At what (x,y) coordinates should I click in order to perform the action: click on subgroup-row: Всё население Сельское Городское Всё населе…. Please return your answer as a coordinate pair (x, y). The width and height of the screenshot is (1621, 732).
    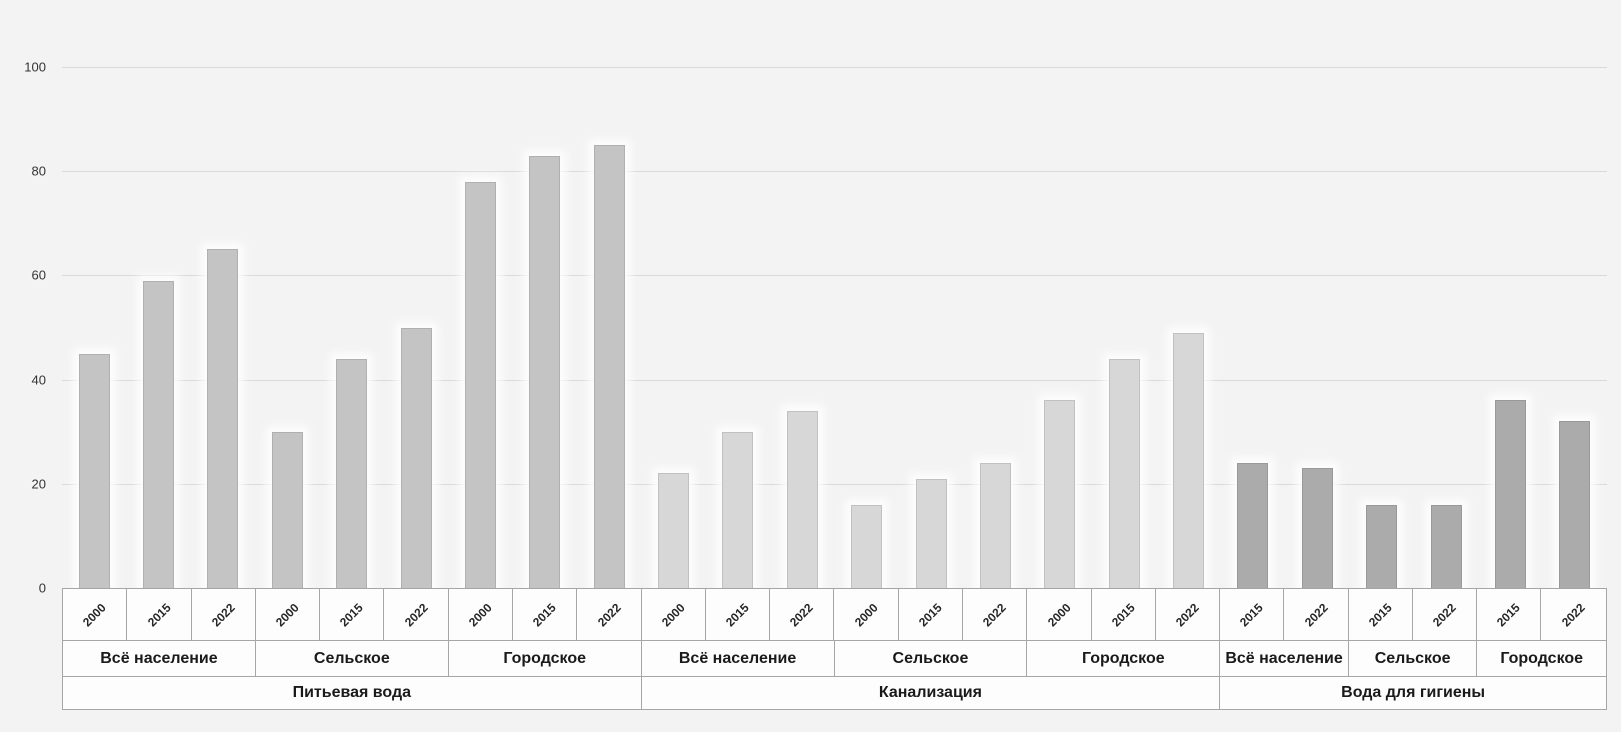
    Looking at the image, I should click on (834, 659).